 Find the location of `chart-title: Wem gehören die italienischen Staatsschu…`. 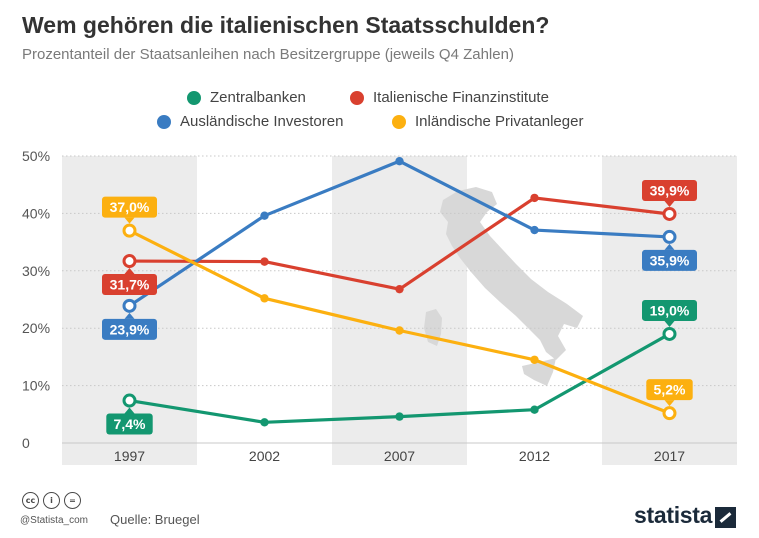

chart-title: Wem gehören die italienischen Staatsschu… is located at coordinates (286, 25).